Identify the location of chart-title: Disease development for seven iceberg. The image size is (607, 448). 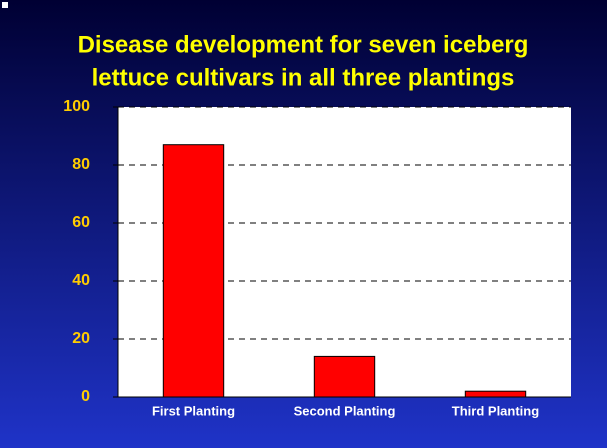
(303, 44).